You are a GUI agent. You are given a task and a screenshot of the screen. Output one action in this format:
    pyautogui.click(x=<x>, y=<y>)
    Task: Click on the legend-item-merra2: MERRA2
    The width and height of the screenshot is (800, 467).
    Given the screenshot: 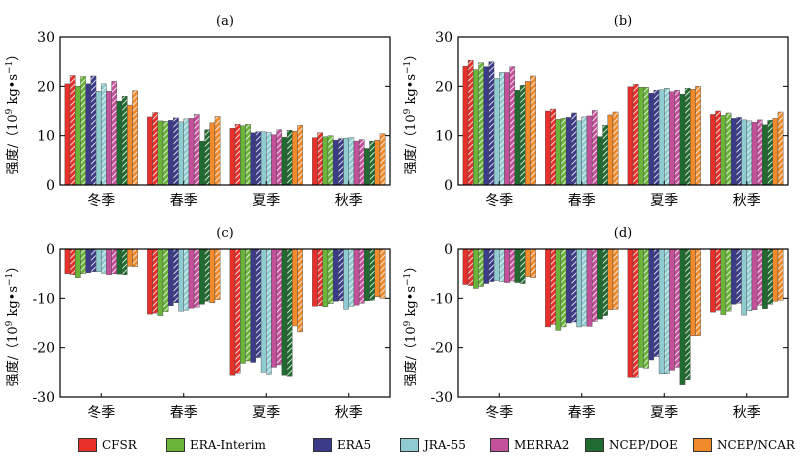 What is the action you would take?
    pyautogui.click(x=529, y=445)
    